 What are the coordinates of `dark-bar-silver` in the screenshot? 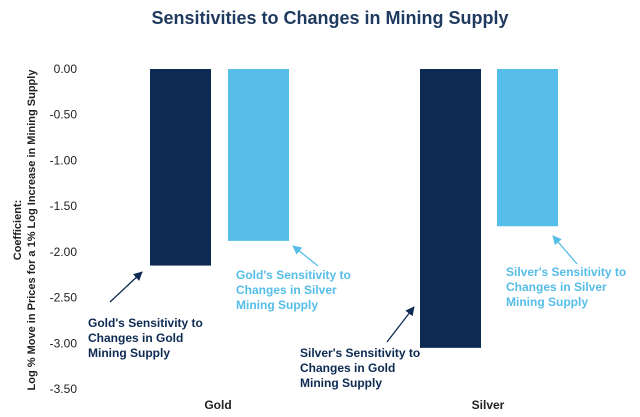 It's located at (450, 208).